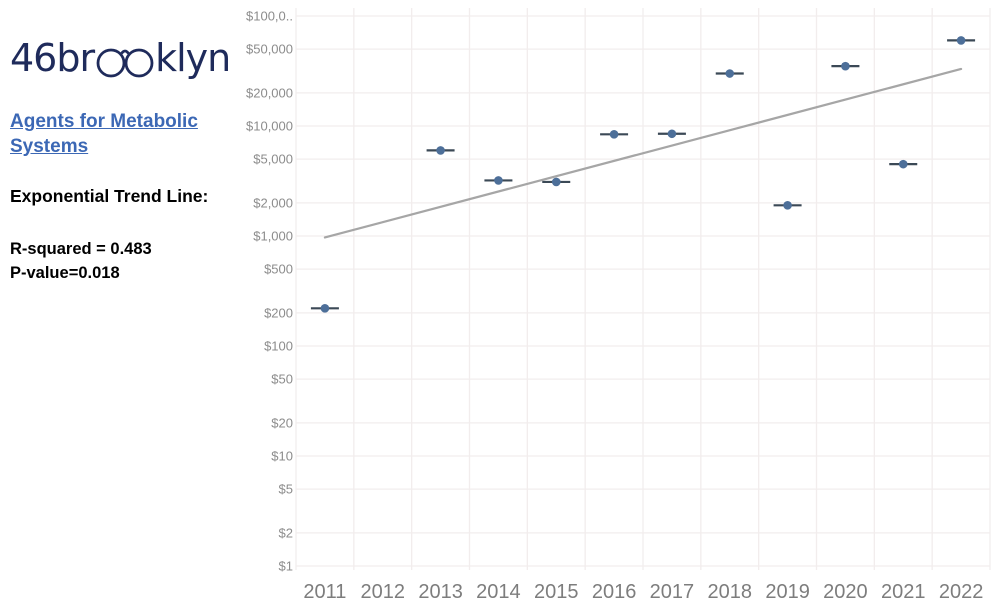  Describe the element at coordinates (273, 202) in the screenshot. I see `y-axis-tick-label: $2,000` at that location.